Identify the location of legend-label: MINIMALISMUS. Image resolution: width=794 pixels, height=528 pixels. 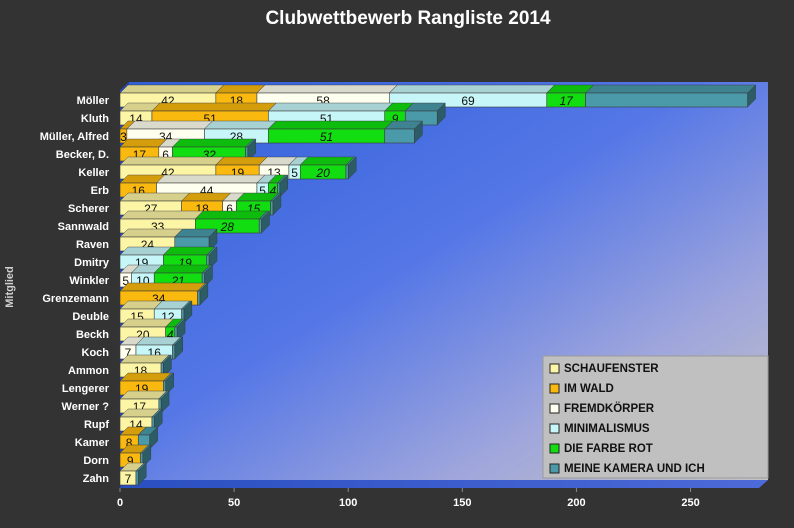
(607, 429).